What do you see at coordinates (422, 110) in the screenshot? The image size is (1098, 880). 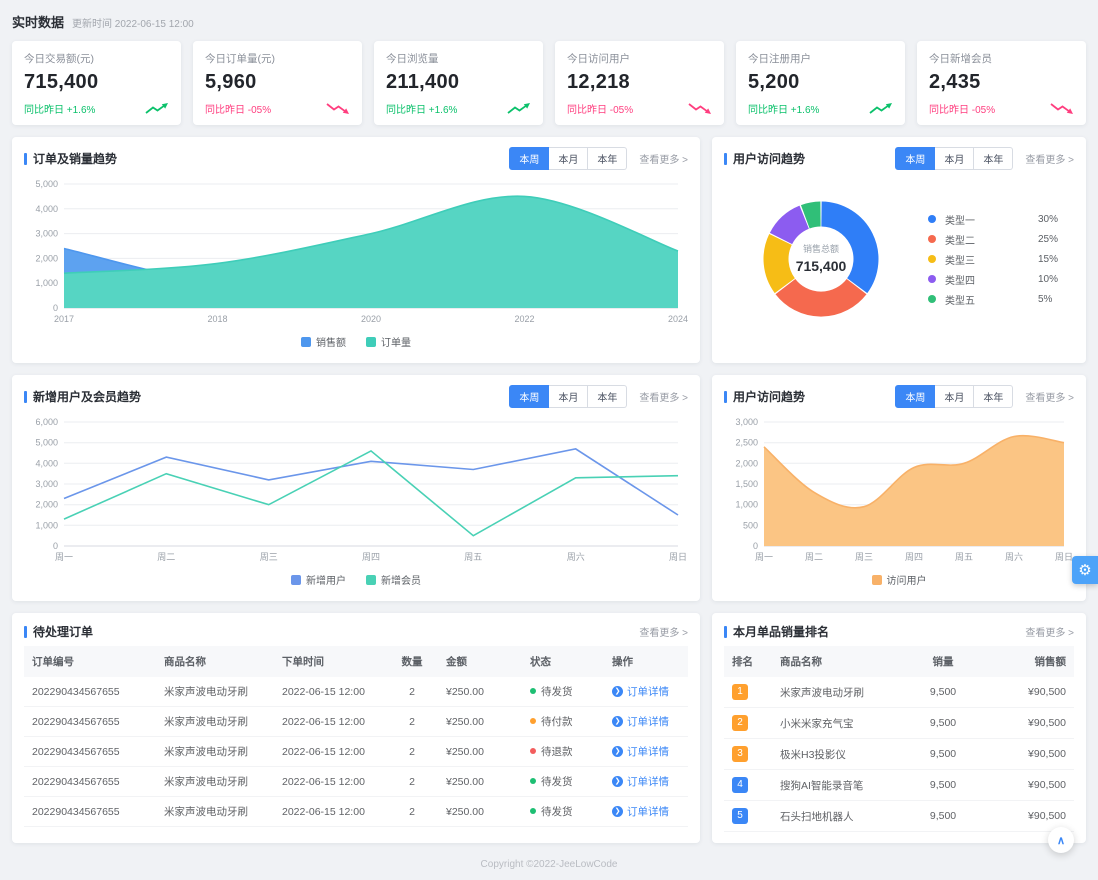 I see `stat-trend-text: 同比昨日 +1.6%` at bounding box center [422, 110].